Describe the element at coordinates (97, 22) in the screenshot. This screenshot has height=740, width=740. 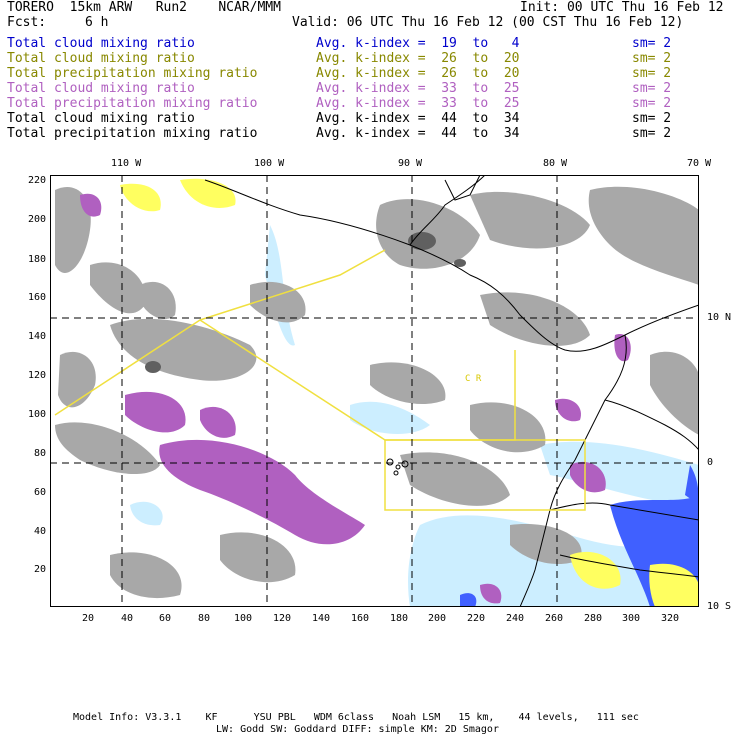
I see `forecast-hour: 6 h` at that location.